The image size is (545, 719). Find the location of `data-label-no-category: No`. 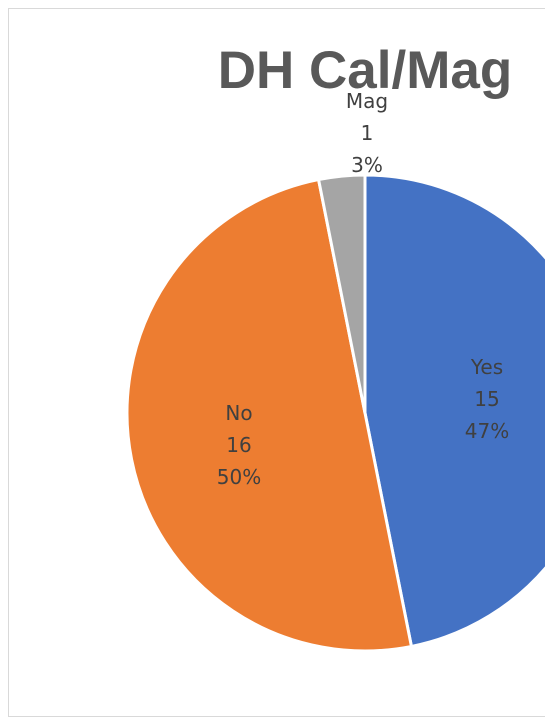

data-label-no-category: No is located at coordinates (238, 413).